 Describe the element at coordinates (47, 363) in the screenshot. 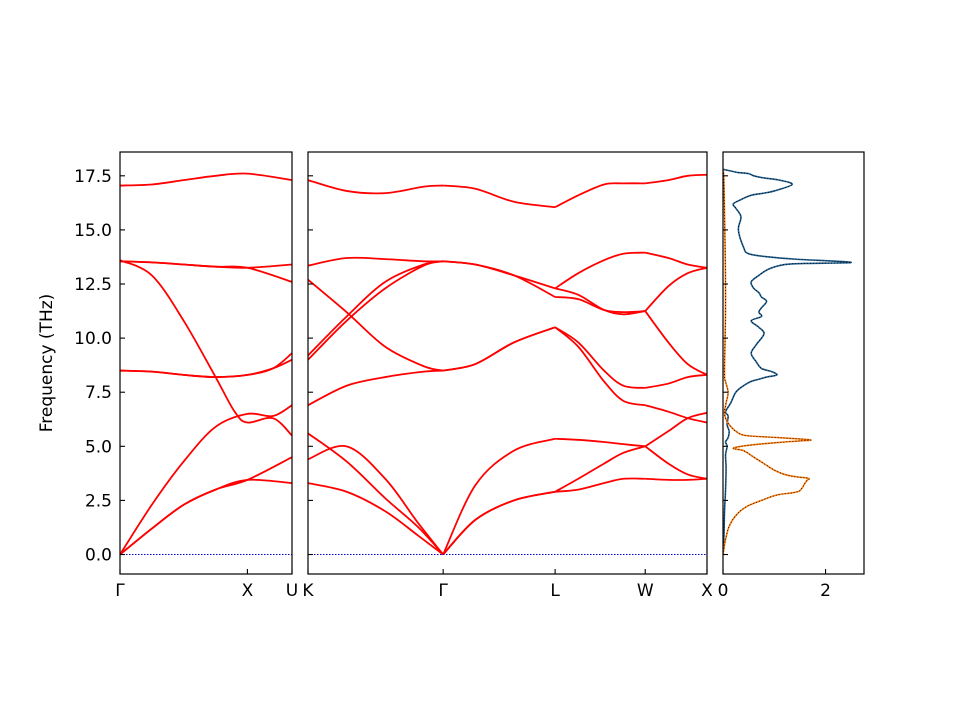

I see `y-axis-label: Frequency (THz)` at that location.